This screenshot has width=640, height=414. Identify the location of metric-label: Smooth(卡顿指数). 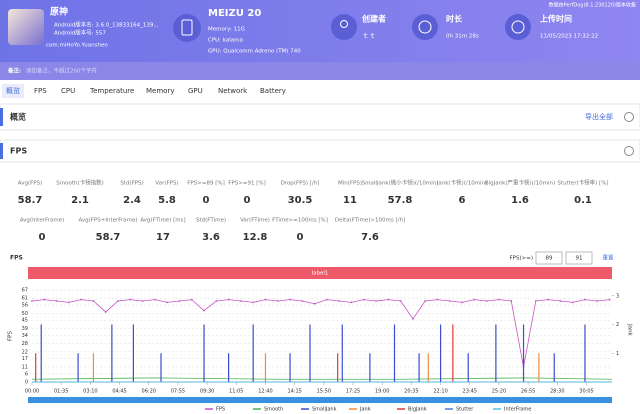
(80, 183).